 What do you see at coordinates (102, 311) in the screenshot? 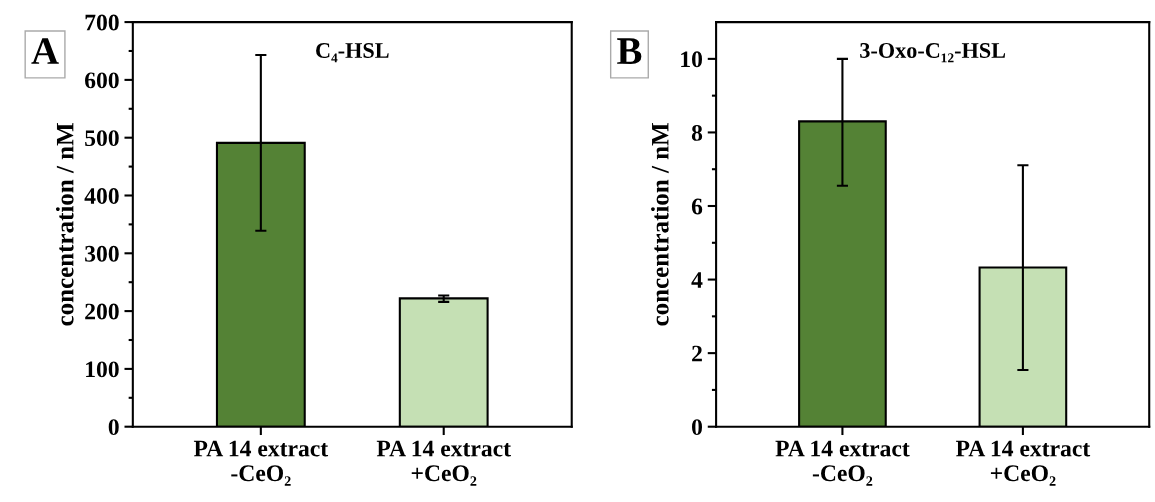
I see `y-tick-label: 200` at bounding box center [102, 311].